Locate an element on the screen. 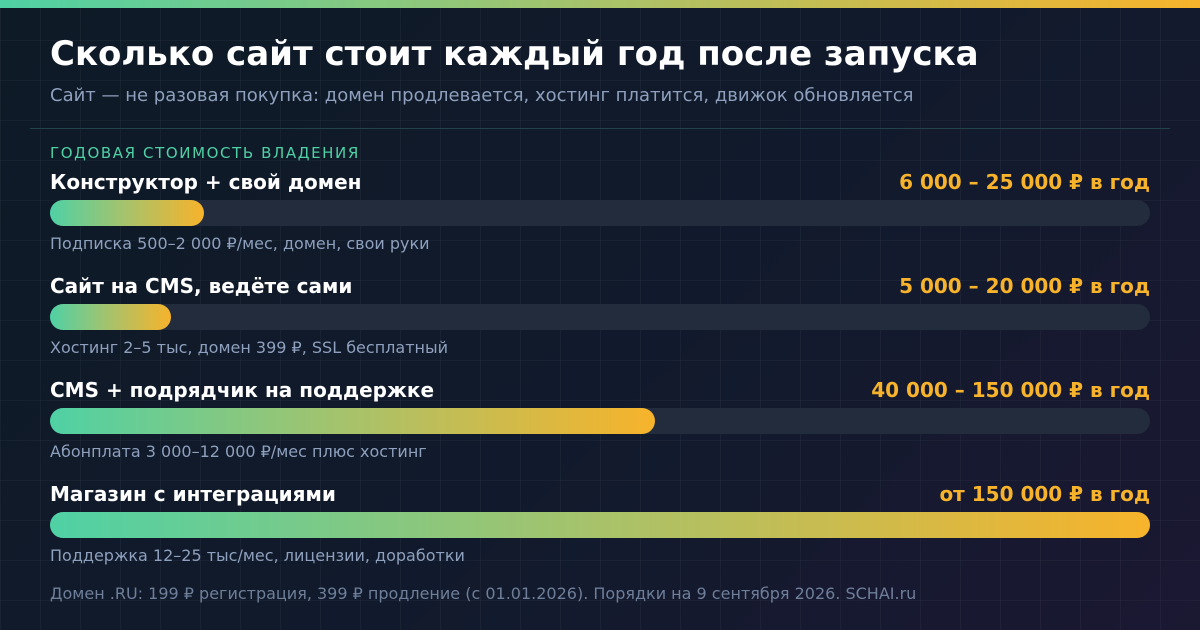 The image size is (1200, 630). bar-value-label: 5 000 – 20 000 ₽ в год is located at coordinates (1024, 286).